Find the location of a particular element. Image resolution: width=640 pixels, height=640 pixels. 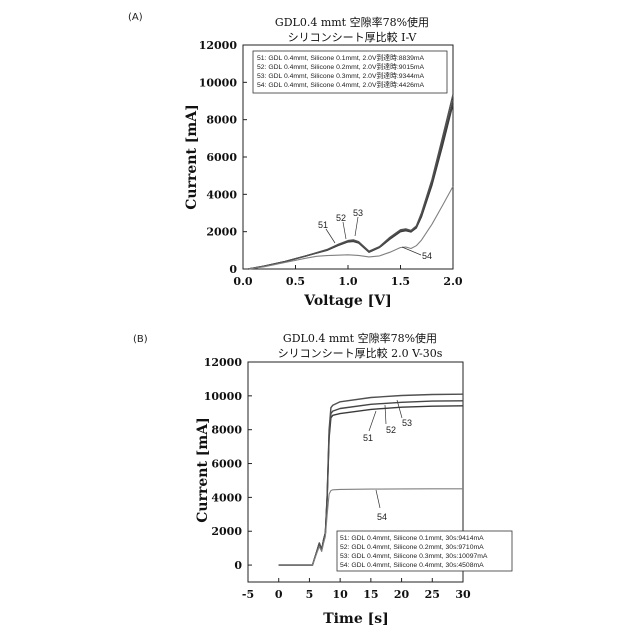

x-tick-label: 0 is located at coordinates (279, 594).